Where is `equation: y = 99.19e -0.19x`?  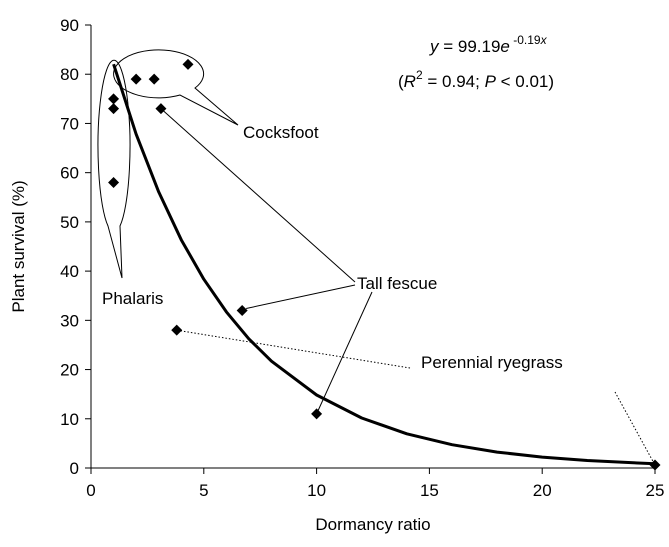 equation: y = 99.19e -0.19x is located at coordinates (488, 44).